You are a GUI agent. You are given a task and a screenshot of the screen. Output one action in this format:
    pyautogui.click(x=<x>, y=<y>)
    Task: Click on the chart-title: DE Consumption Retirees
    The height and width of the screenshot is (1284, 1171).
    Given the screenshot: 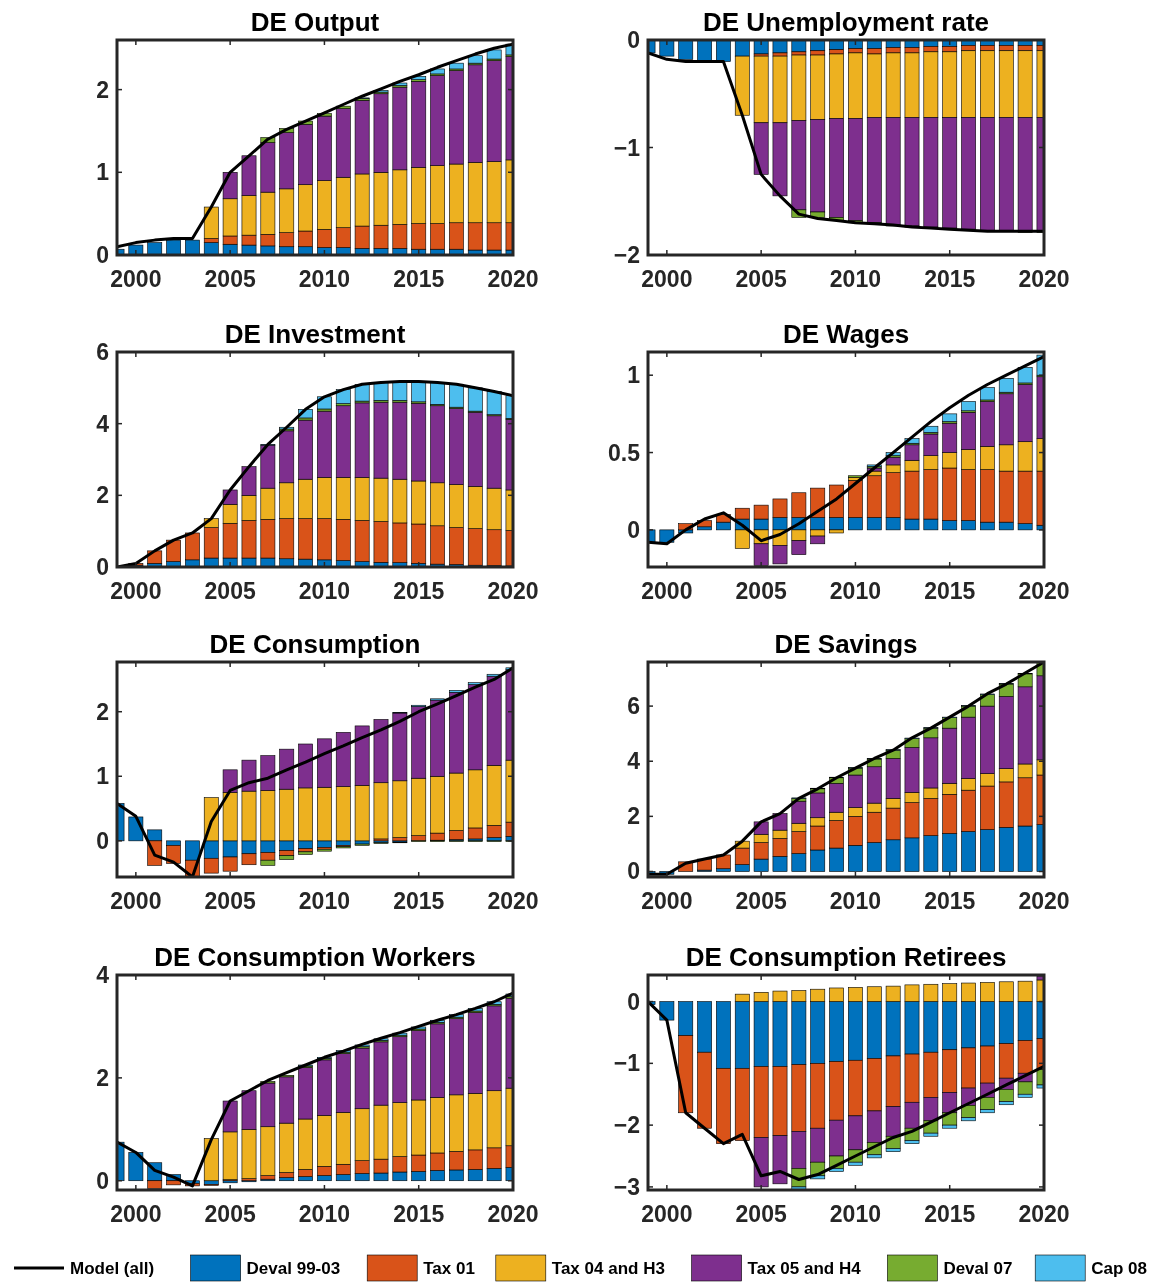 What is the action you would take?
    pyautogui.click(x=846, y=957)
    